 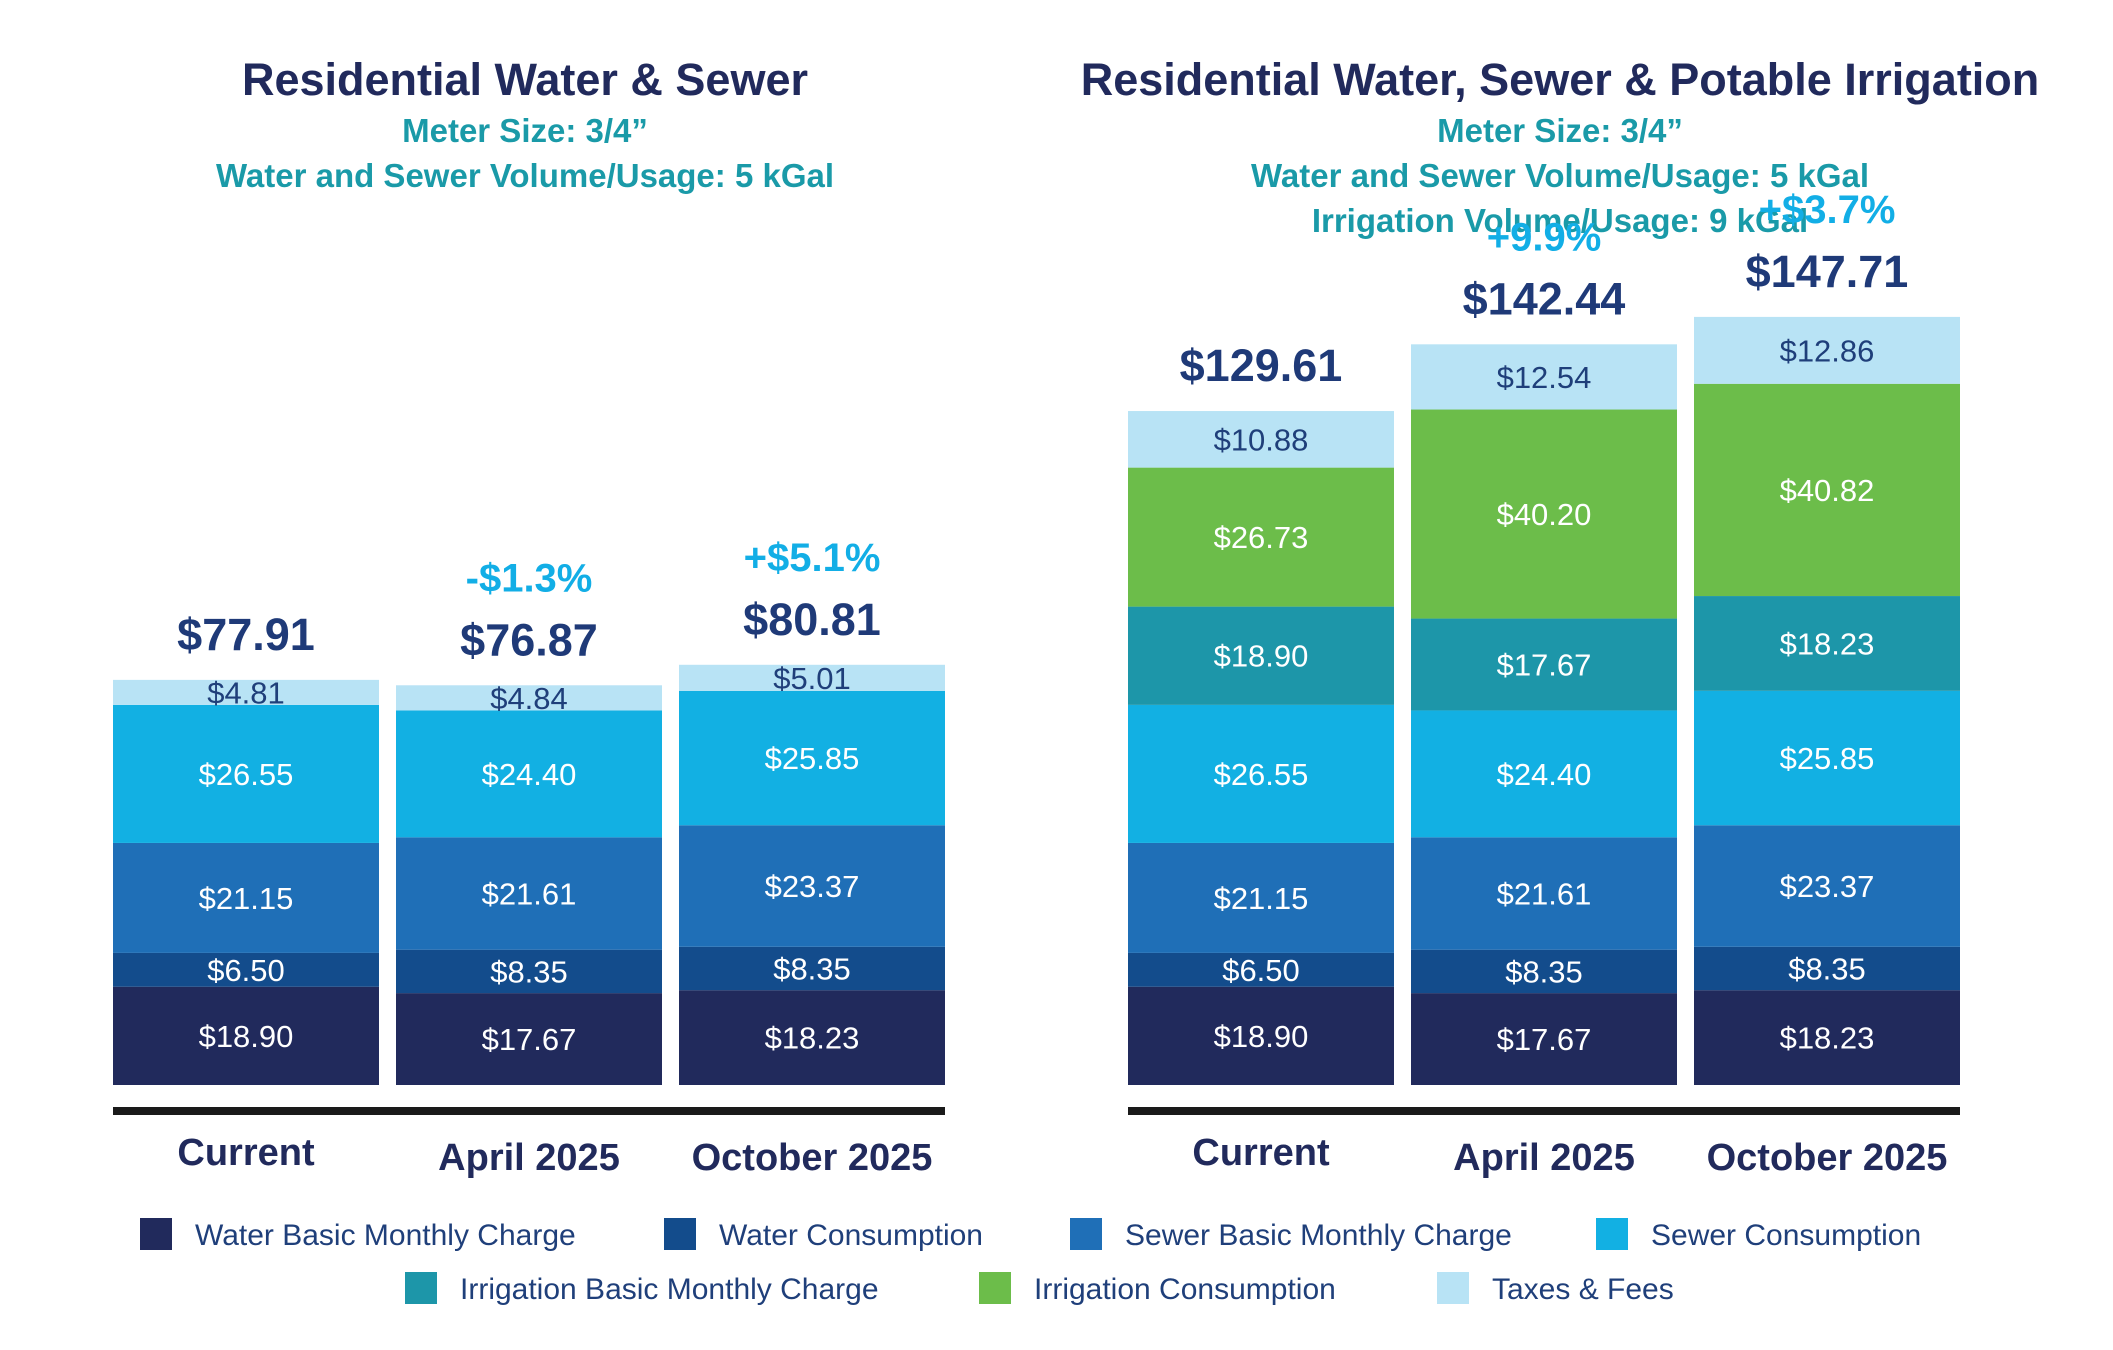 I want to click on legend-label: Sewer Basic Monthly Charge, so click(x=1318, y=1235).